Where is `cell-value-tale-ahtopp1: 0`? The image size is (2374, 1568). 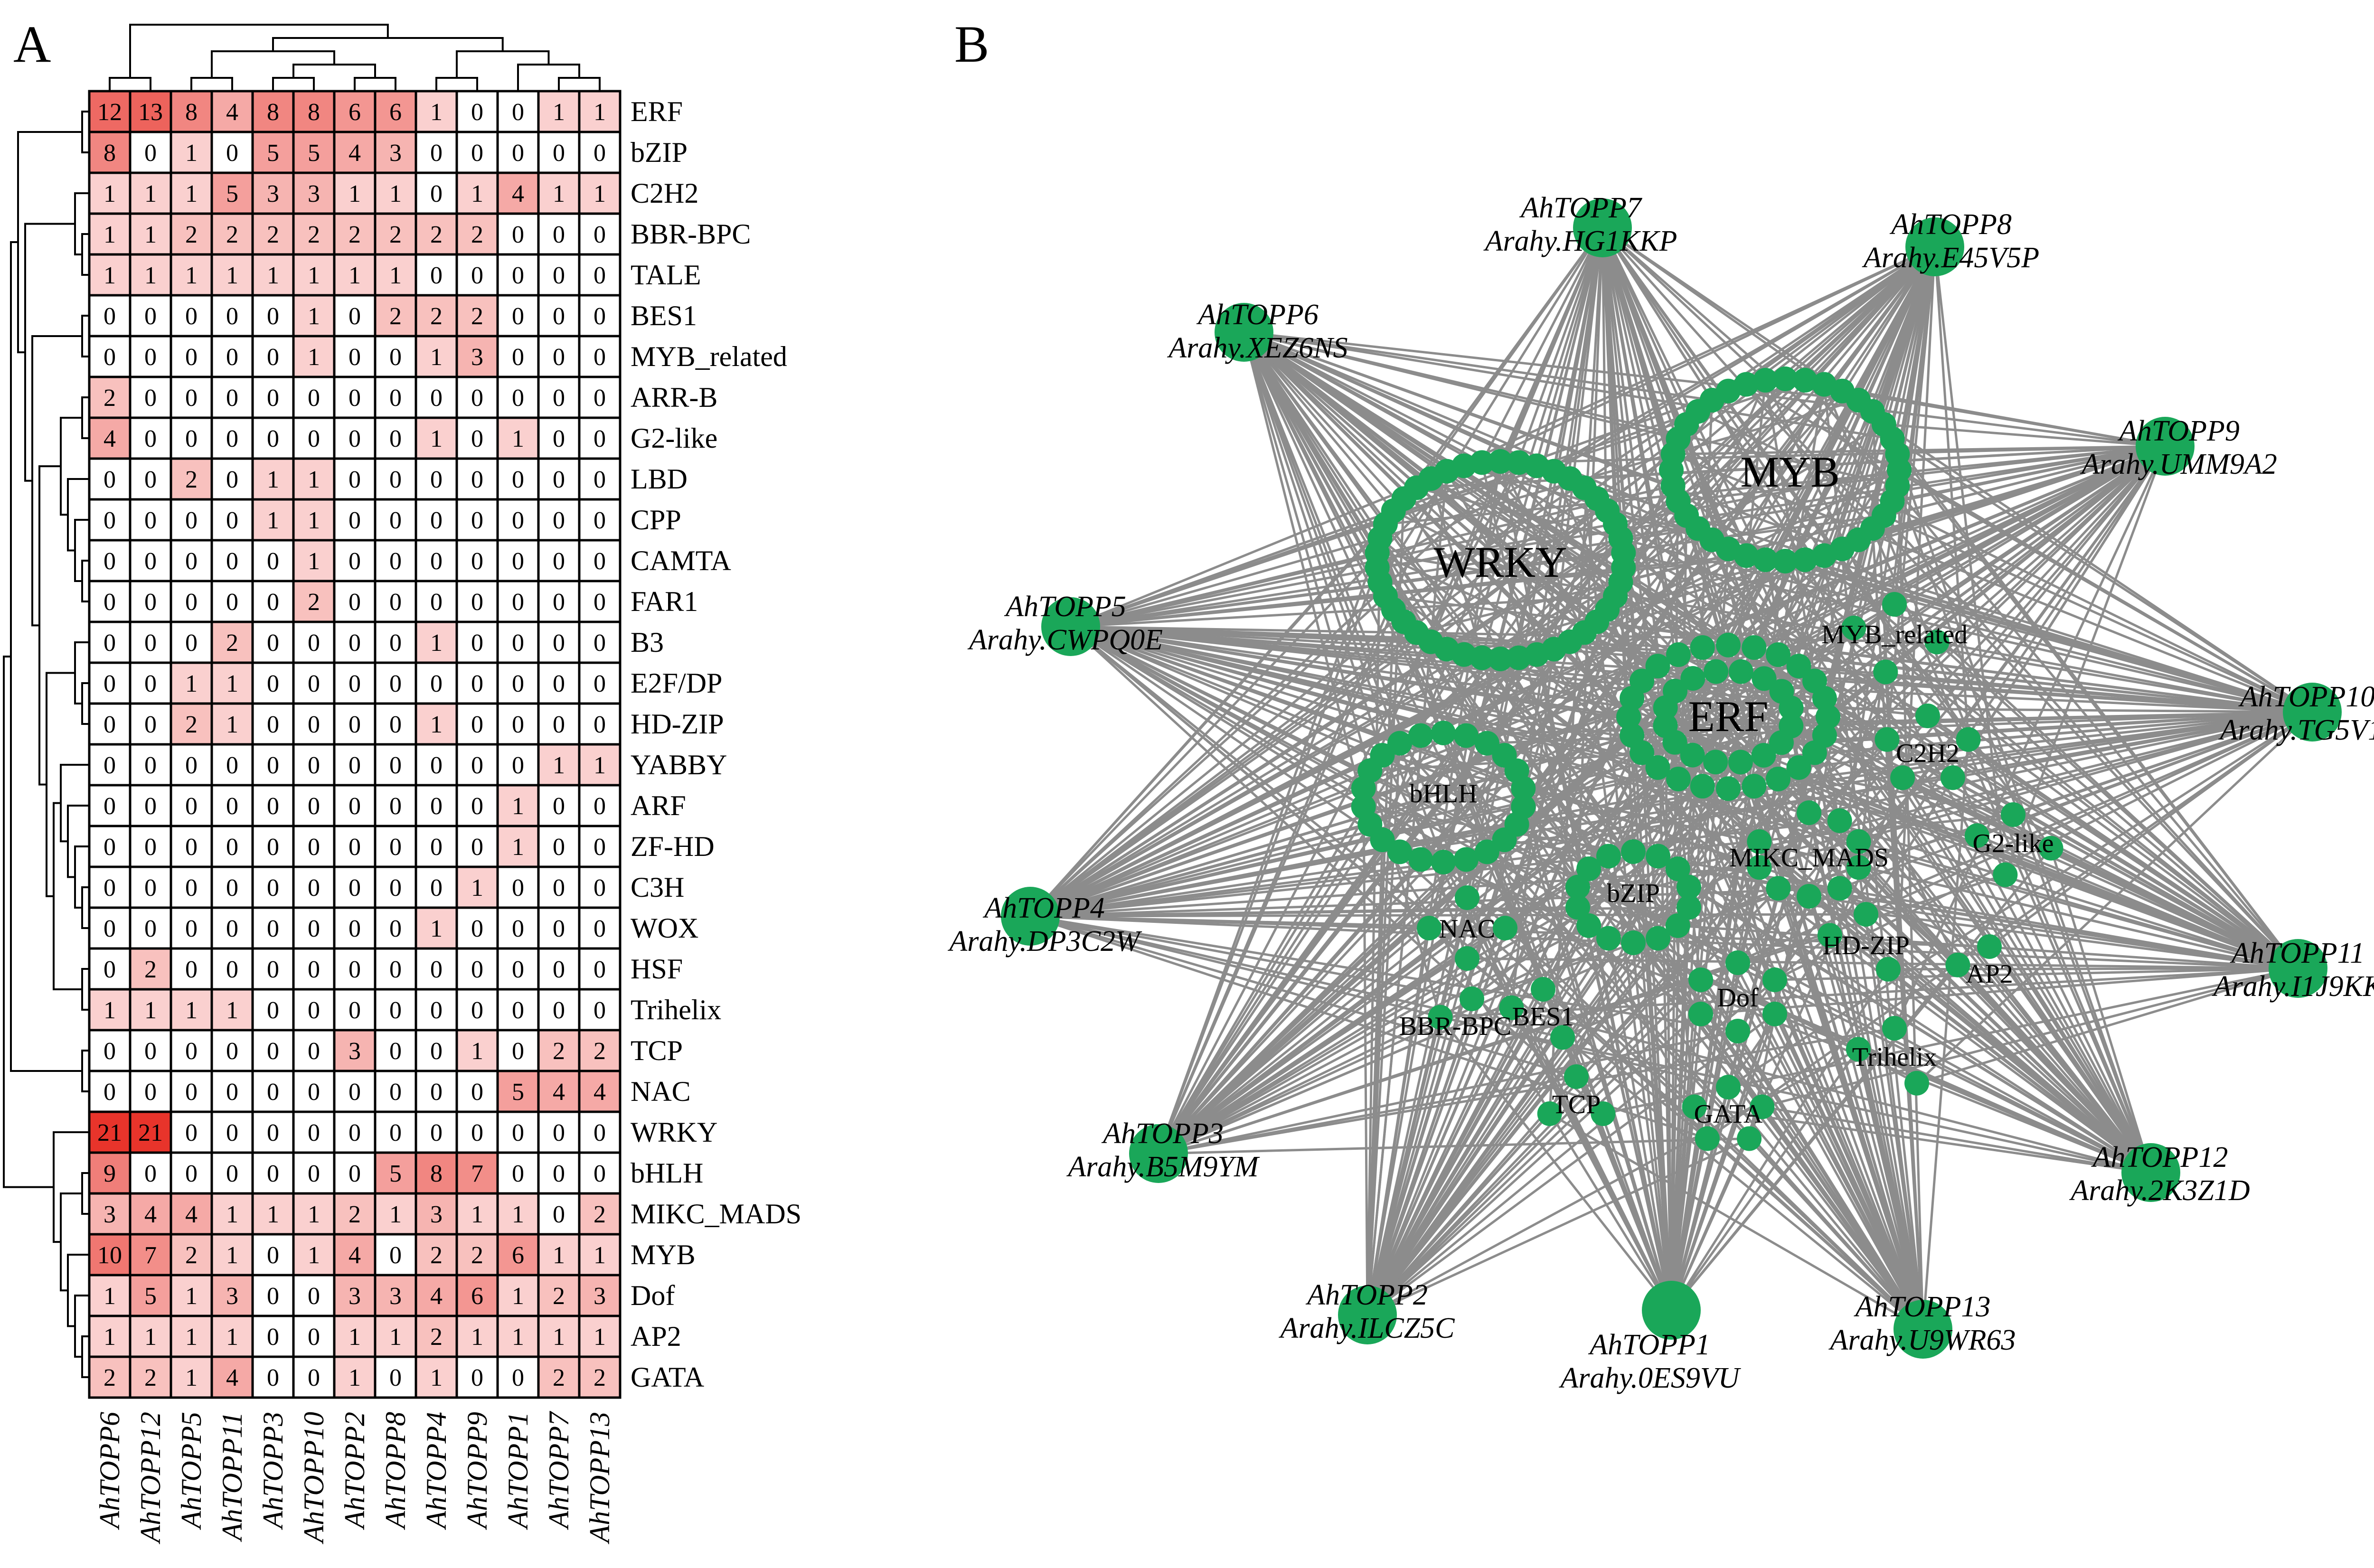
cell-value-tale-ahtopp1: 0 is located at coordinates (518, 275).